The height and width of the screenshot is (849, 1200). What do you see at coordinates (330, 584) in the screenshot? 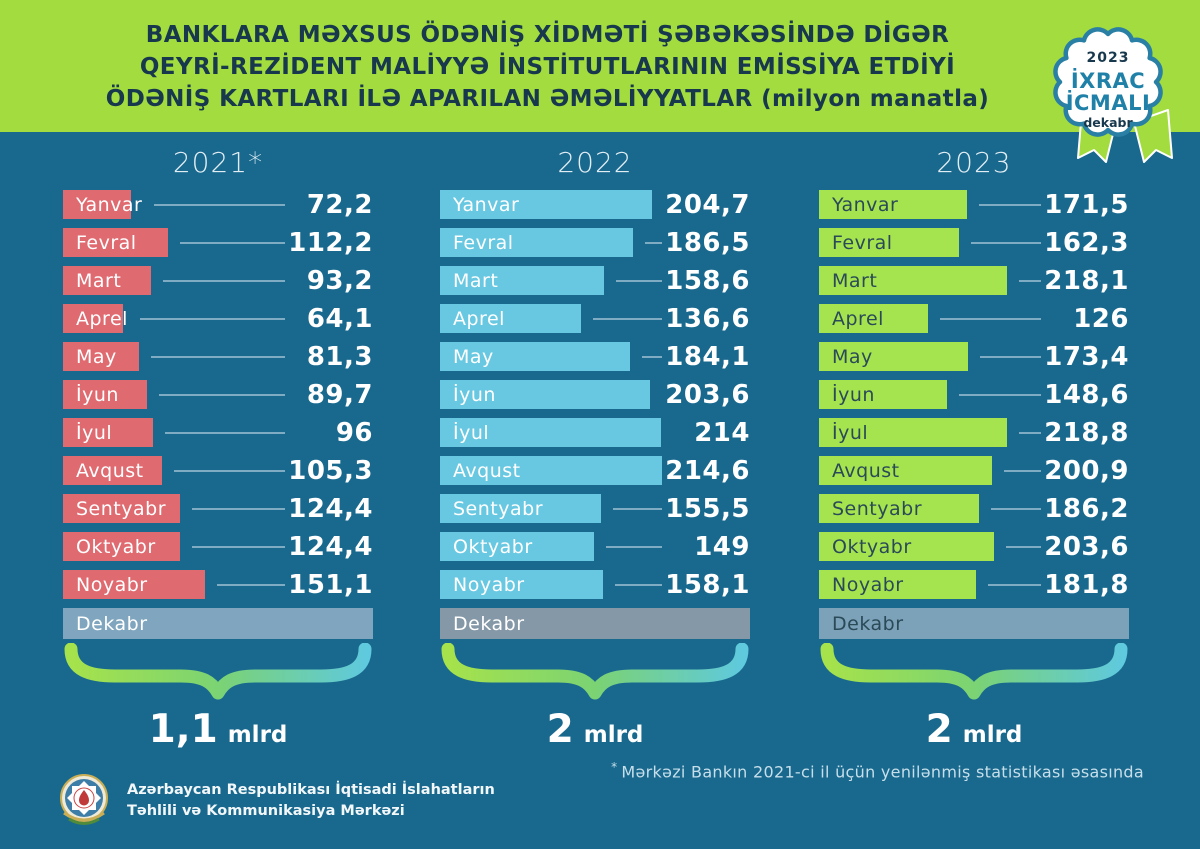
I see `value-label: 151,1` at bounding box center [330, 584].